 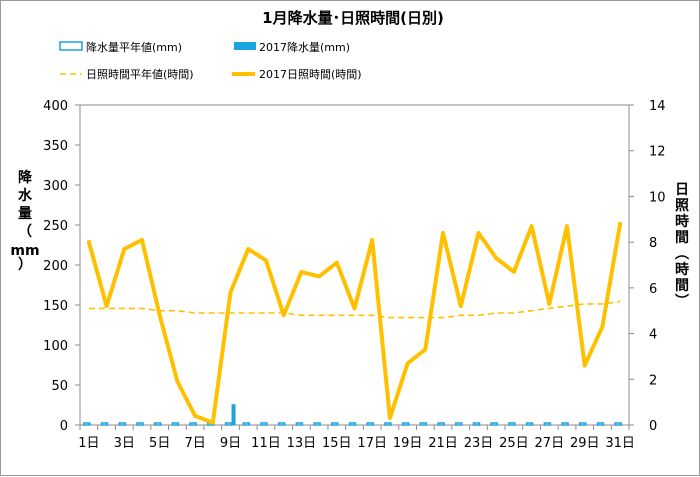 I want to click on right-tick-label: 12, so click(x=657, y=152).